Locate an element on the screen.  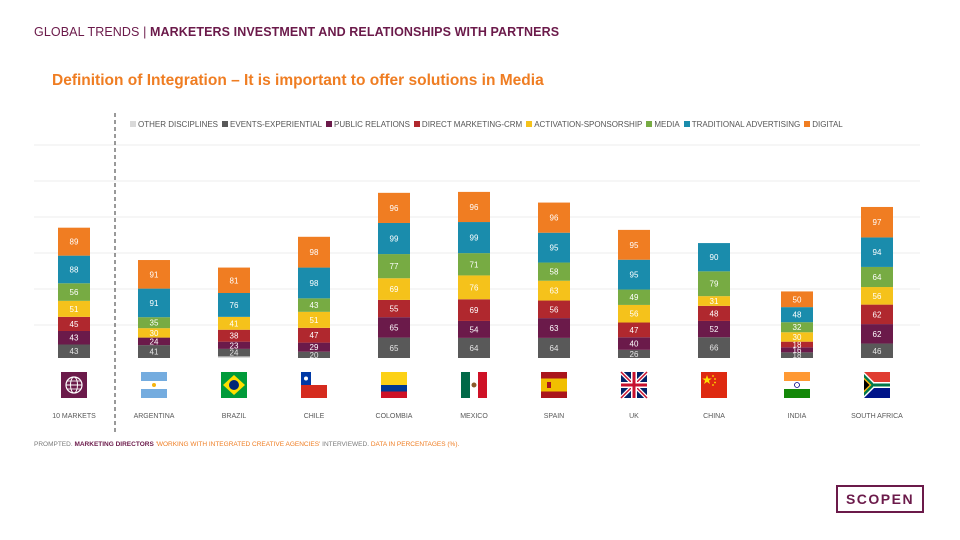
legend-label: EVENTS-EXPERIENTIAL is located at coordinates (276, 124).